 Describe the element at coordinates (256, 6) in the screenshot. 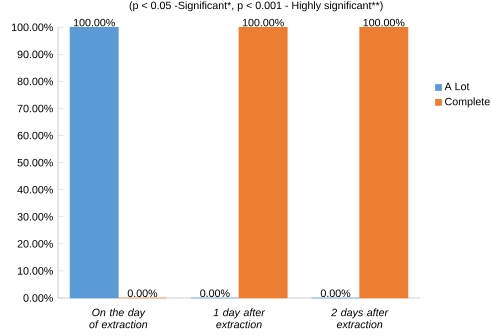

I see `chart-title: (p < 0.05 -Significant*, p < 0.001 - Highly significant**)` at that location.